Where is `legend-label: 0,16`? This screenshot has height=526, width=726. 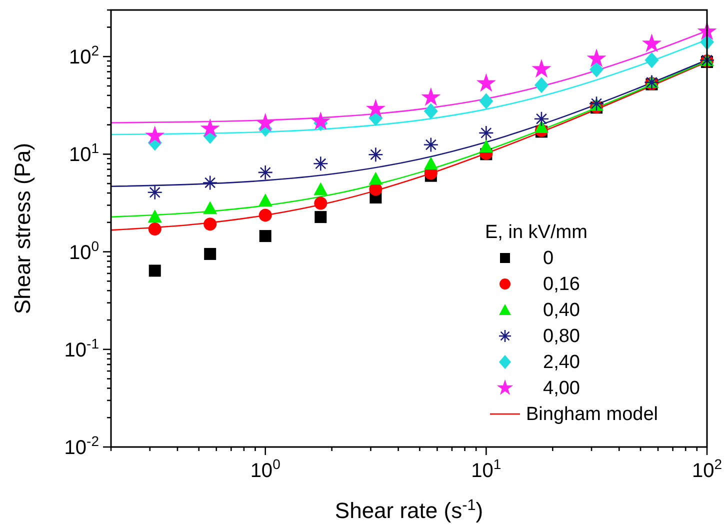 legend-label: 0,16 is located at coordinates (561, 284).